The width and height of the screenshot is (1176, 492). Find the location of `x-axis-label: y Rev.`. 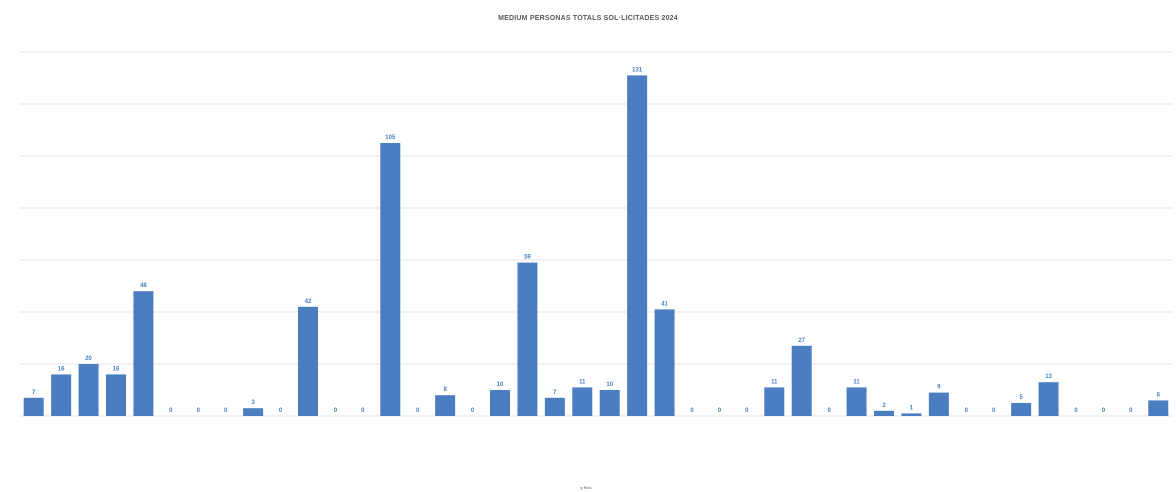

x-axis-label: y Rev. is located at coordinates (586, 487).